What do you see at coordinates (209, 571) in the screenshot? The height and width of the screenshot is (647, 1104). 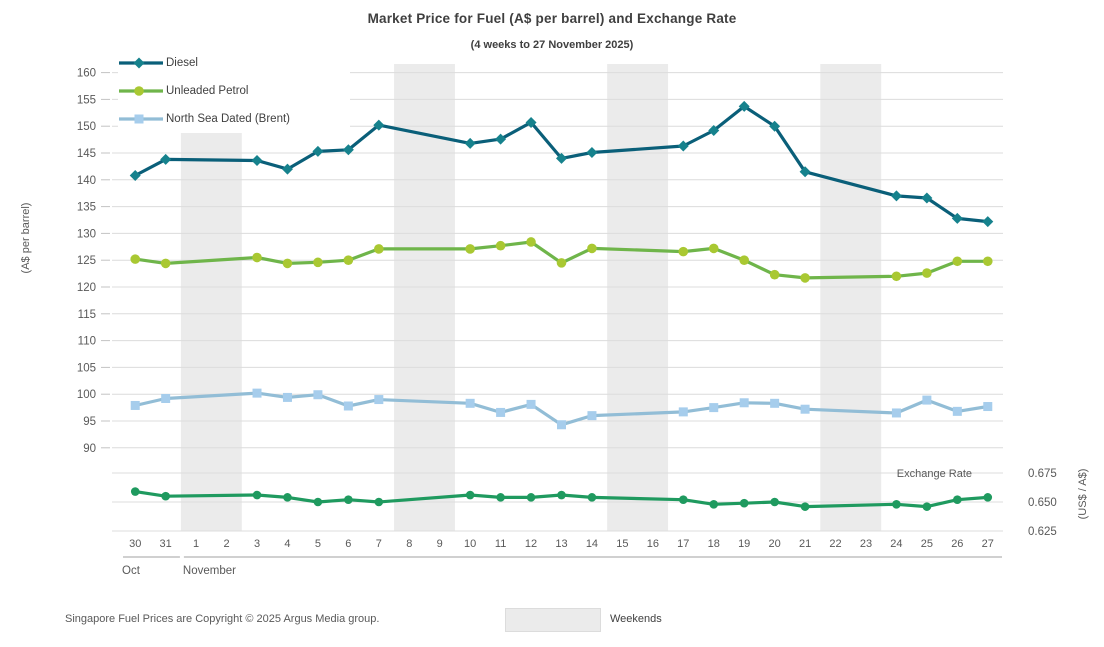 I see `month-label: November` at bounding box center [209, 571].